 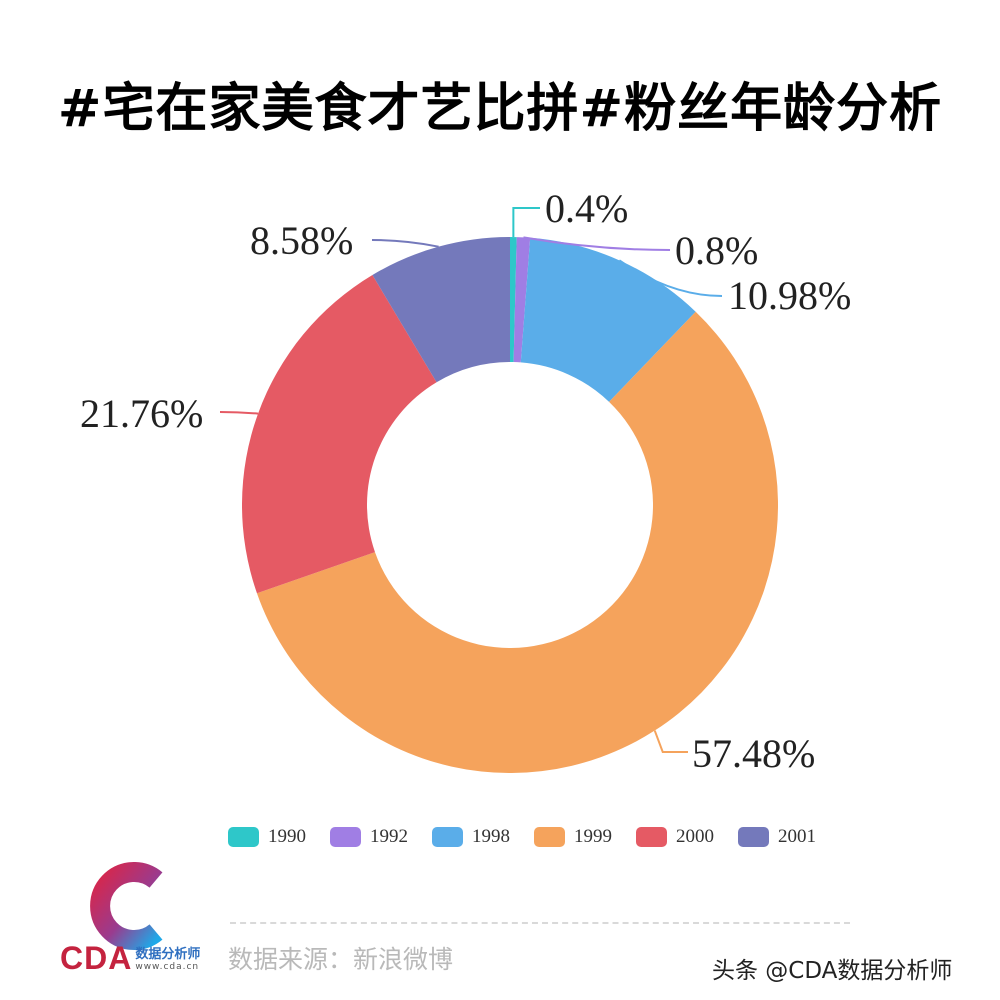 What do you see at coordinates (168, 954) in the screenshot?
I see `logo-chinese-name: 数据分析师` at bounding box center [168, 954].